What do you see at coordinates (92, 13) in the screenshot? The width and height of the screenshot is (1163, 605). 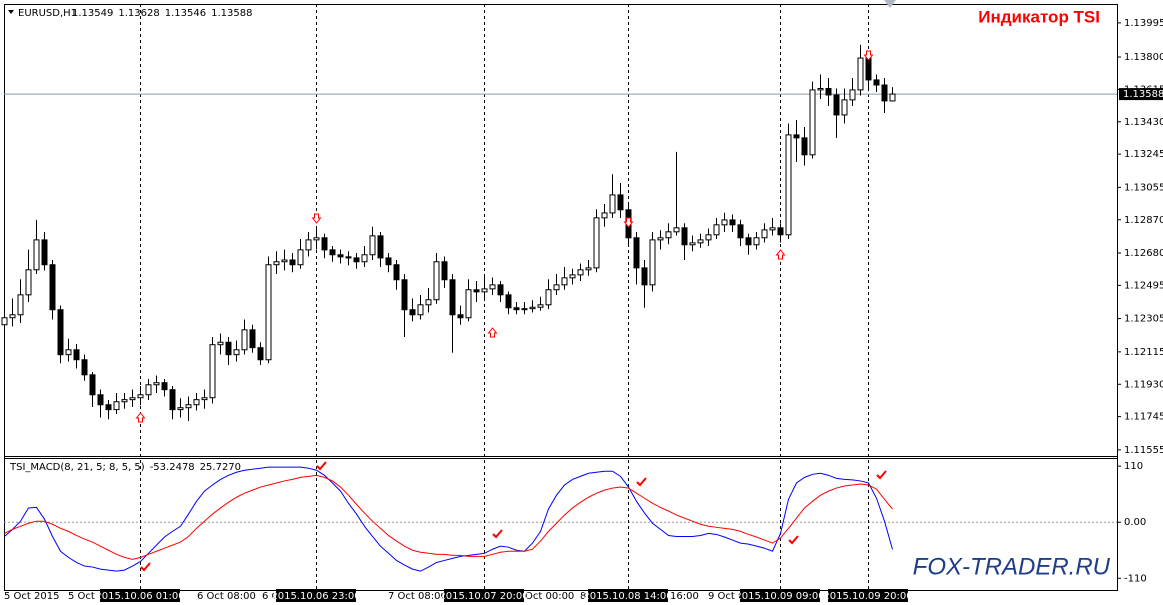 I see `ohlc-value: 1.13549` at bounding box center [92, 13].